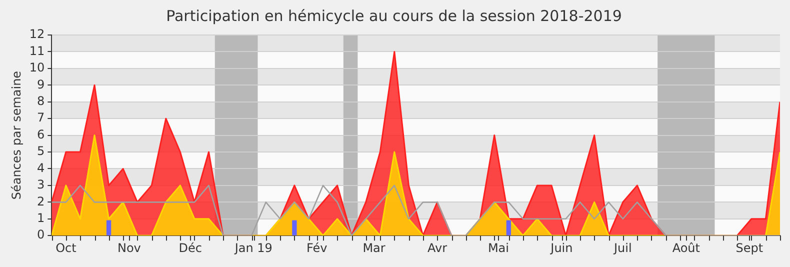 Image resolution: width=790 pixels, height=267 pixels. Describe the element at coordinates (686, 247) in the screenshot. I see `x-tick-label: Août` at that location.